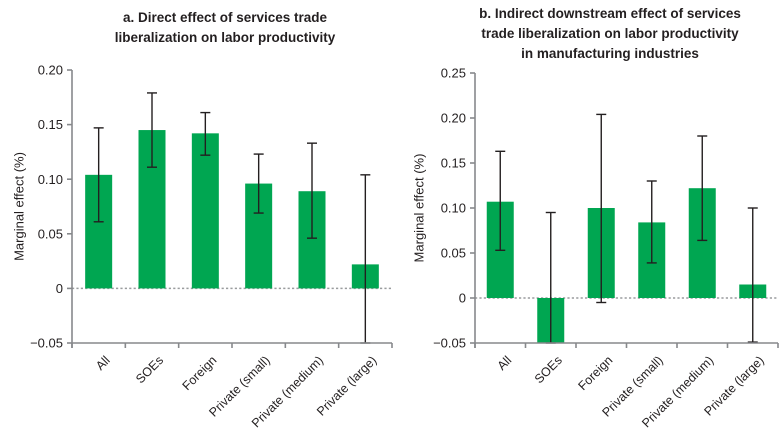 The image size is (780, 439). What do you see at coordinates (595, 373) in the screenshot?
I see `panel-b-x-tick-label-3: Foreign` at bounding box center [595, 373].